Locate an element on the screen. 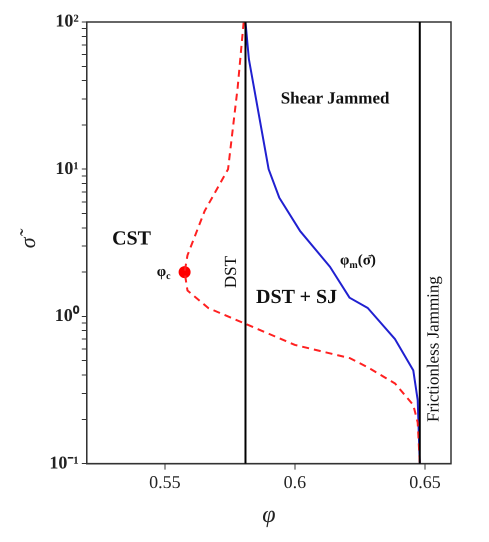 The width and height of the screenshot is (489, 542). x-tick-label: 0.65 is located at coordinates (425, 482).